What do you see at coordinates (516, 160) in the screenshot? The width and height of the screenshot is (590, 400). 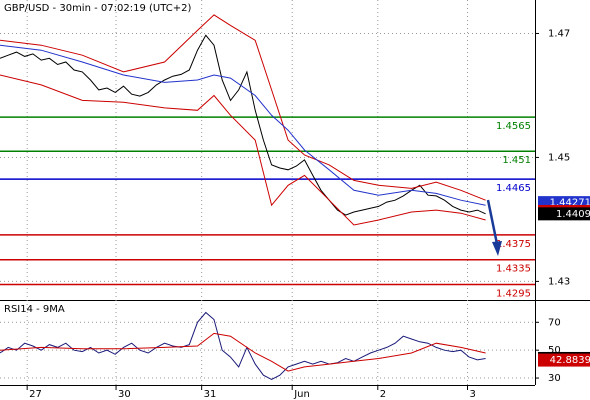 I see `level-label: 1.451` at bounding box center [516, 160].